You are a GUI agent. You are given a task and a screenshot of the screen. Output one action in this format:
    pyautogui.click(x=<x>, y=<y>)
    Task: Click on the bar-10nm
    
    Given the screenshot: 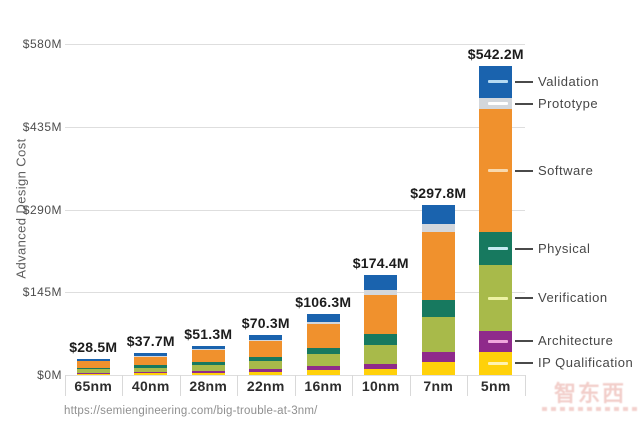 What is the action you would take?
    pyautogui.click(x=381, y=325)
    